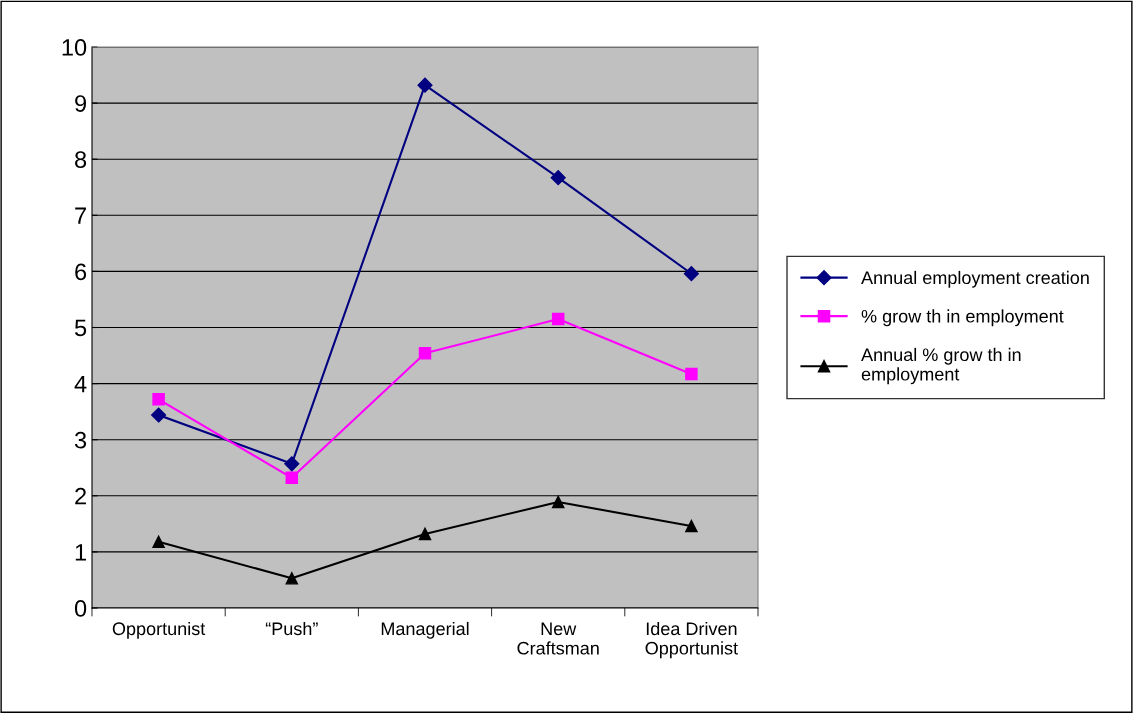  Describe the element at coordinates (81, 103) in the screenshot. I see `y-tick-label: 9` at that location.